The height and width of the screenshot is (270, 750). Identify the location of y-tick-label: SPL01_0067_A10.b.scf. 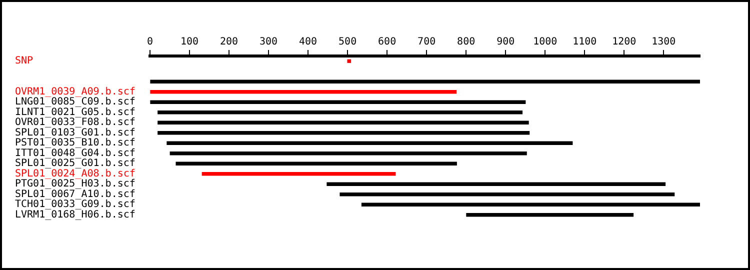
(75, 194).